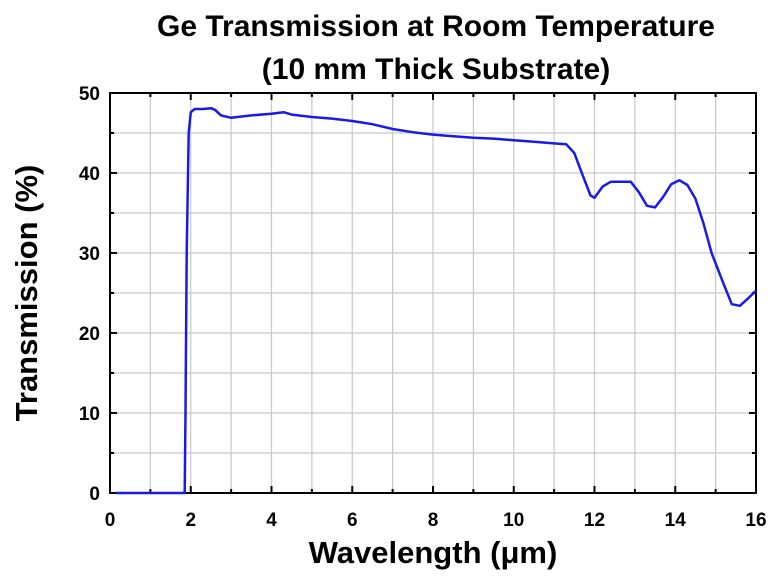 The width and height of the screenshot is (780, 577). What do you see at coordinates (436, 69) in the screenshot?
I see `chart-title-line2: (10 mm Thick Substrate)` at bounding box center [436, 69].